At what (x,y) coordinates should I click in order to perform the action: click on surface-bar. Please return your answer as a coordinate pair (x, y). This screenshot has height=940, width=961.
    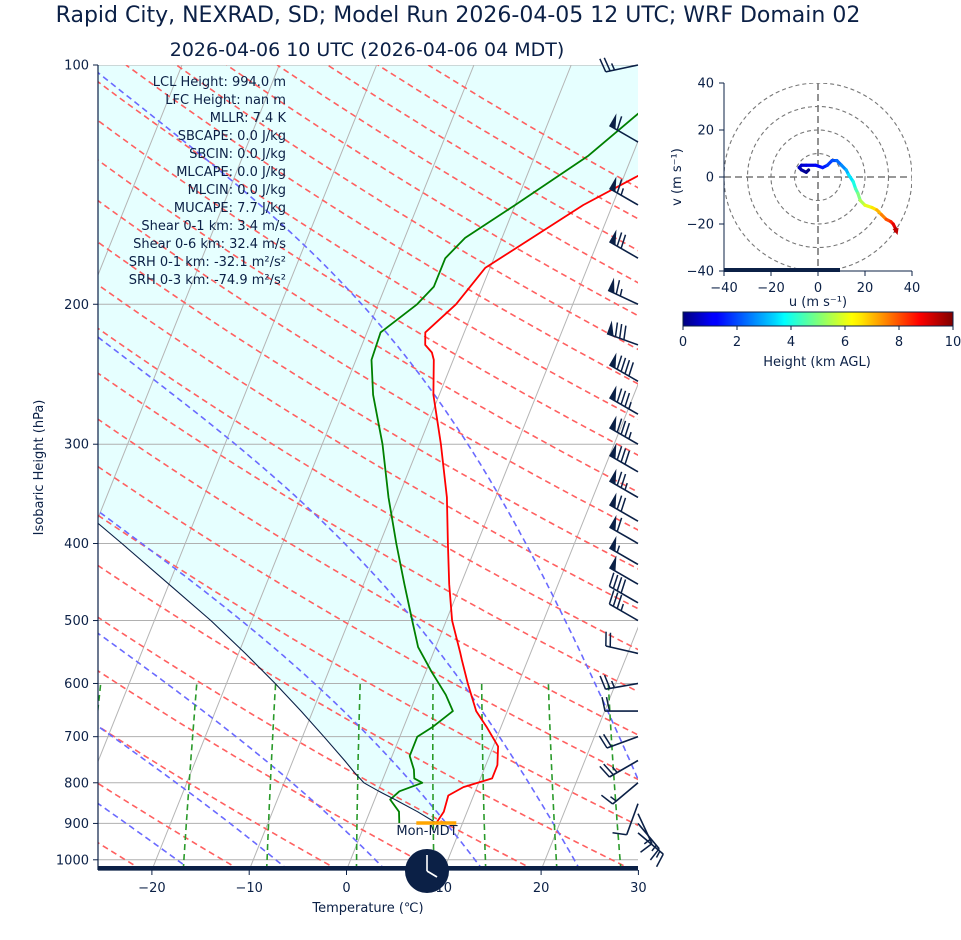
    Looking at the image, I should click on (368, 868).